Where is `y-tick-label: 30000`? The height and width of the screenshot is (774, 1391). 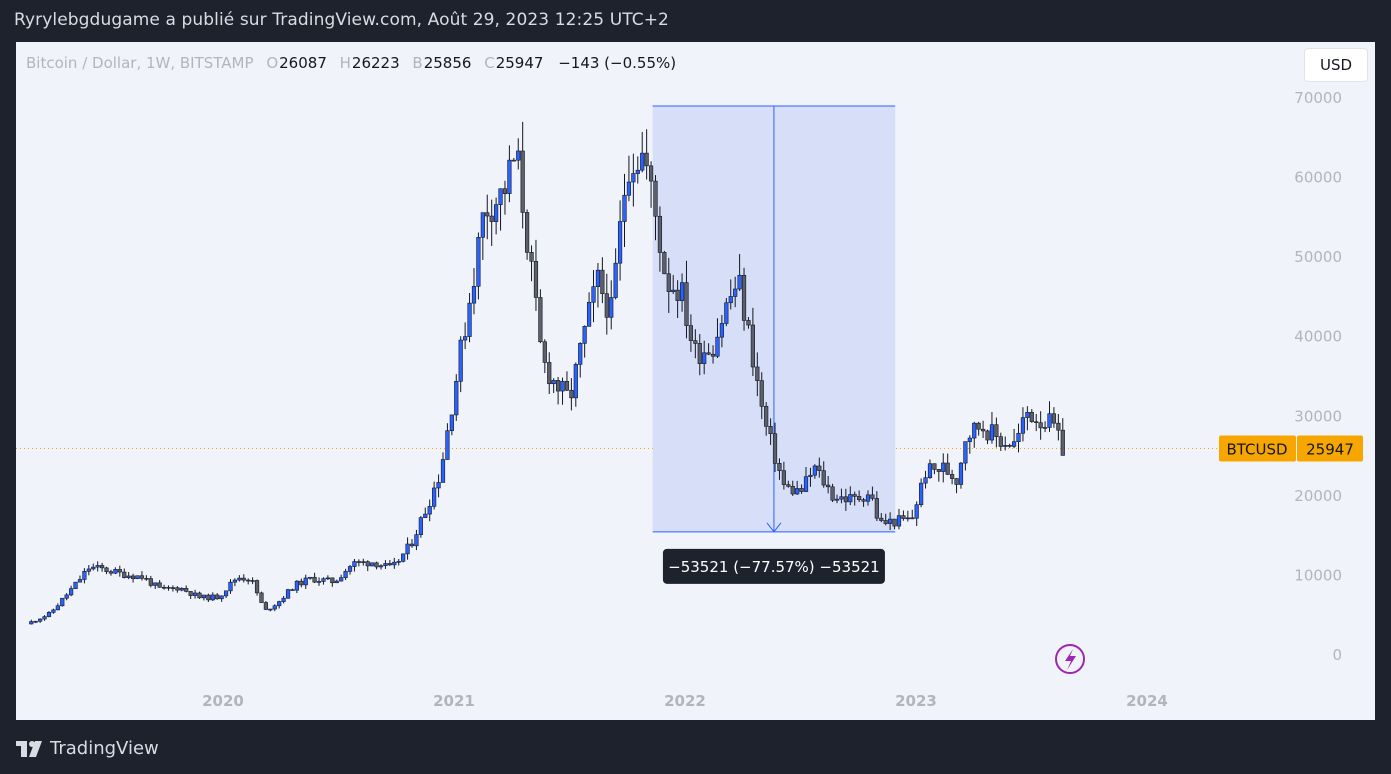 y-tick-label: 30000 is located at coordinates (1318, 416).